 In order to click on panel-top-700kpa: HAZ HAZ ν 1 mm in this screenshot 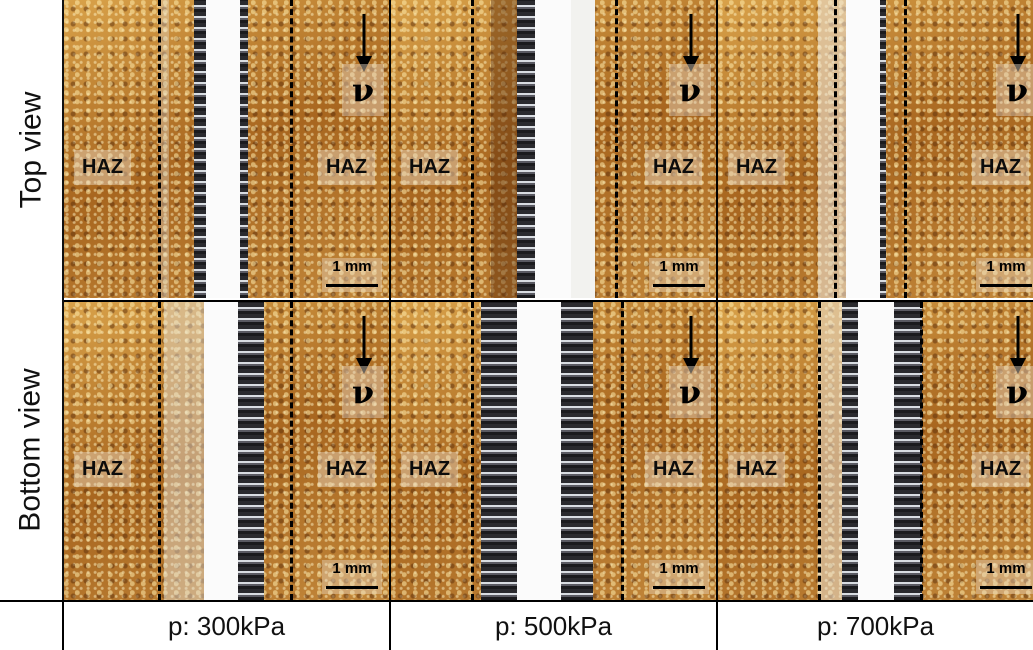, I will do `click(875, 149)`.